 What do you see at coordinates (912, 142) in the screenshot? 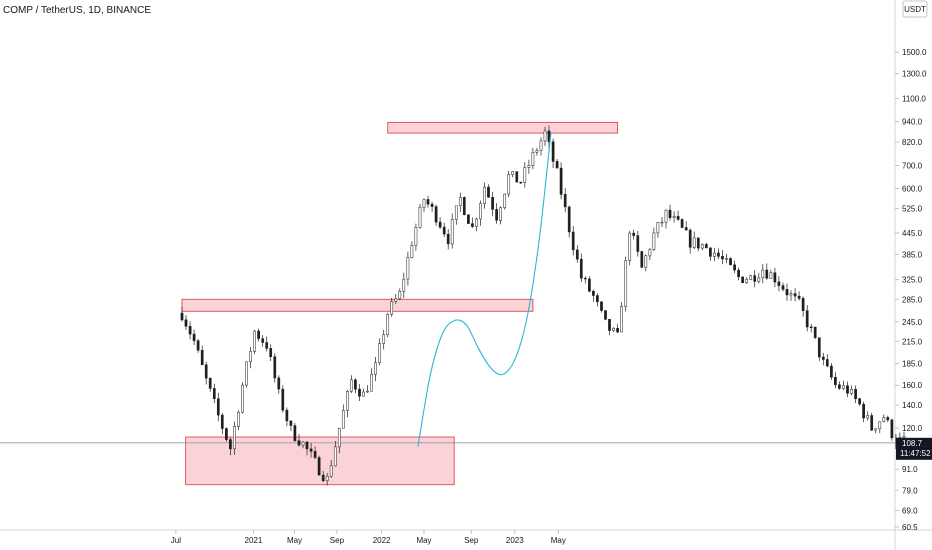
I see `price-tick-label: 820.0` at bounding box center [912, 142].